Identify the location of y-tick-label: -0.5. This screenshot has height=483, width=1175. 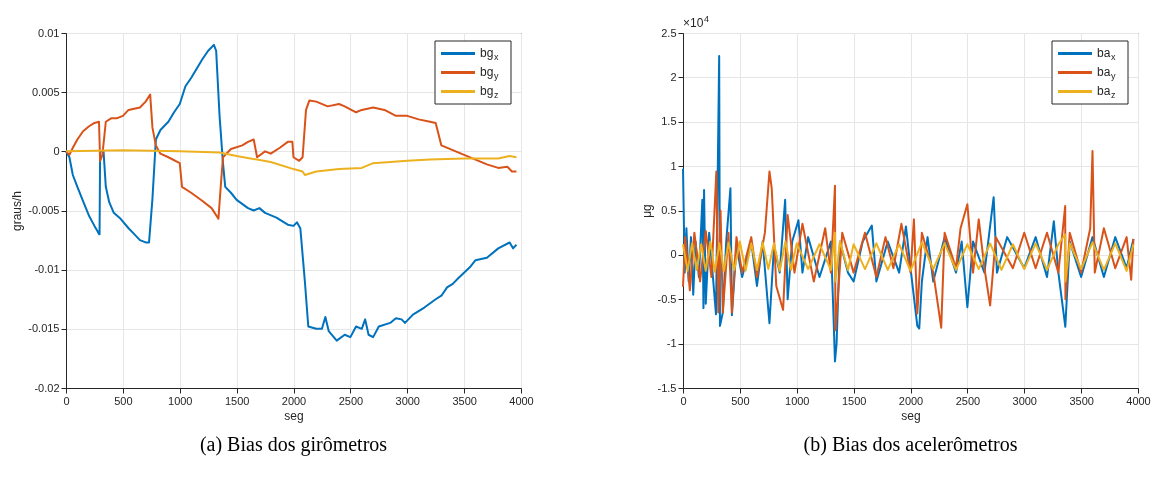
(667, 298).